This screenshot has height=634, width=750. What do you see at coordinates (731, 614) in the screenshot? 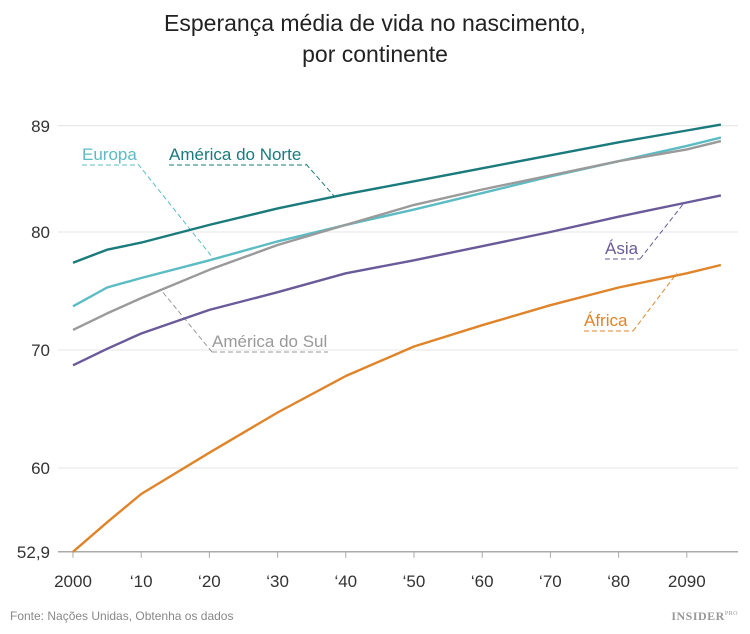
I see `logo-sup: PRO` at bounding box center [731, 614].